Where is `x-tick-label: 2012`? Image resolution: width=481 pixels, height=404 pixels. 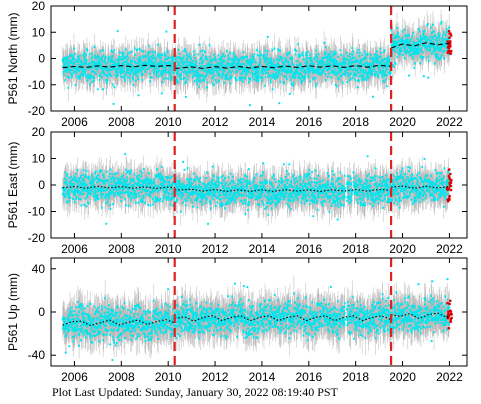
x-tick-label: 2012 is located at coordinates (215, 122).